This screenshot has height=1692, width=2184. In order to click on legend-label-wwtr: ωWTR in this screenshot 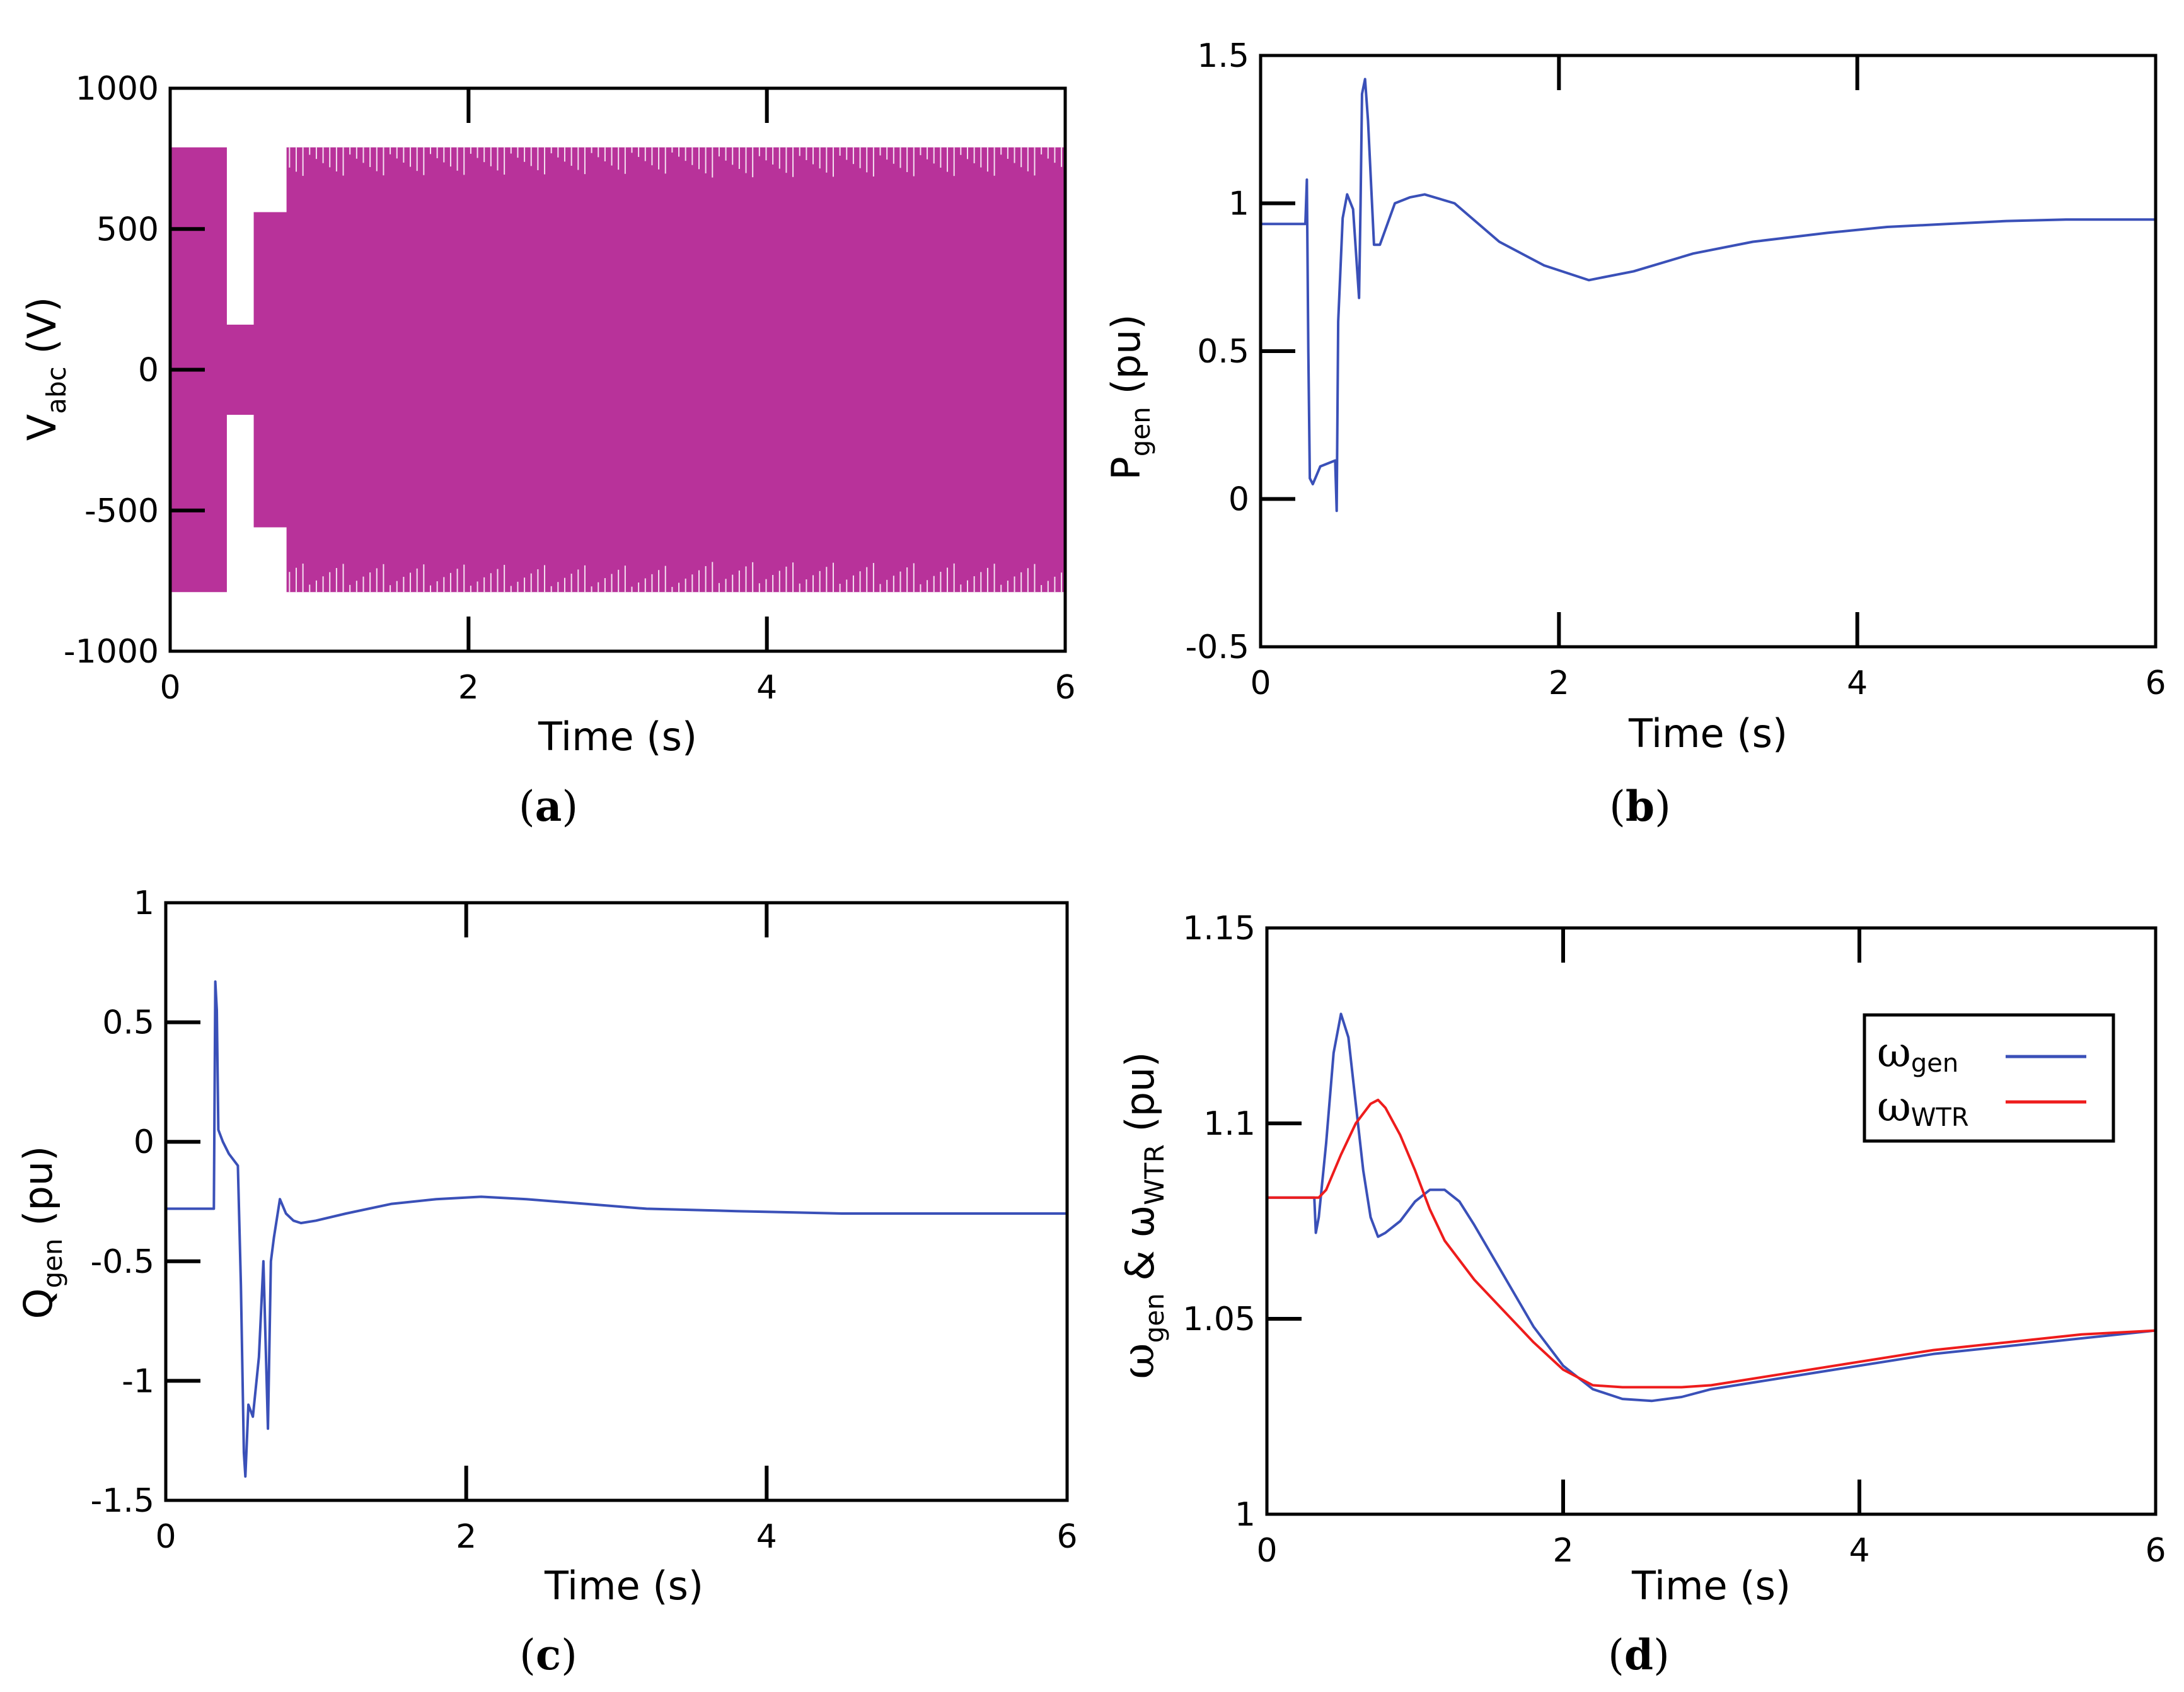, I will do `click(1923, 1107)`.